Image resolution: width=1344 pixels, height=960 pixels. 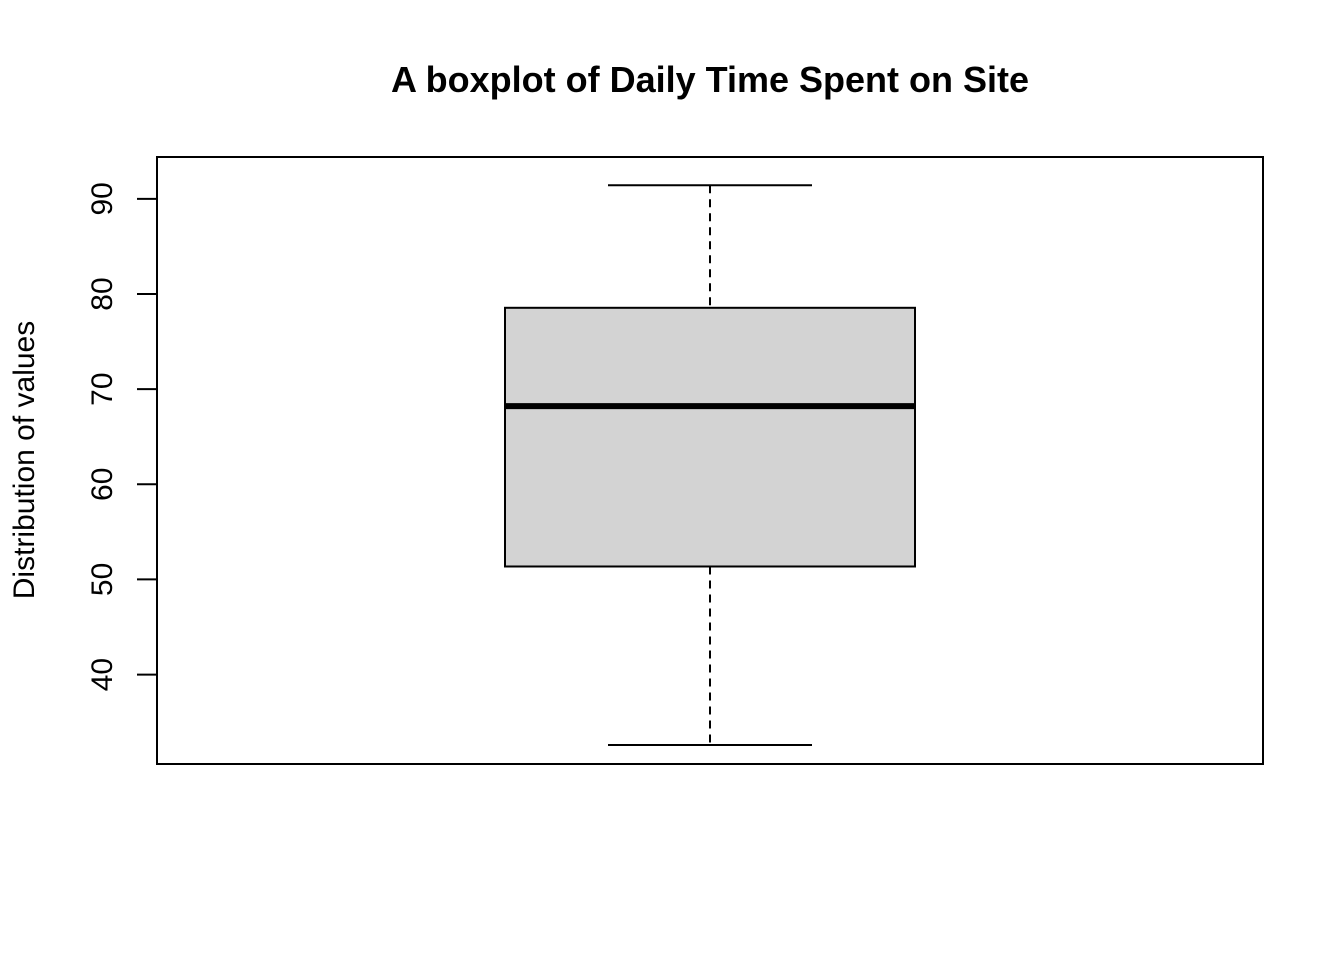 I want to click on y-tick-label-50: 50, so click(x=102, y=579).